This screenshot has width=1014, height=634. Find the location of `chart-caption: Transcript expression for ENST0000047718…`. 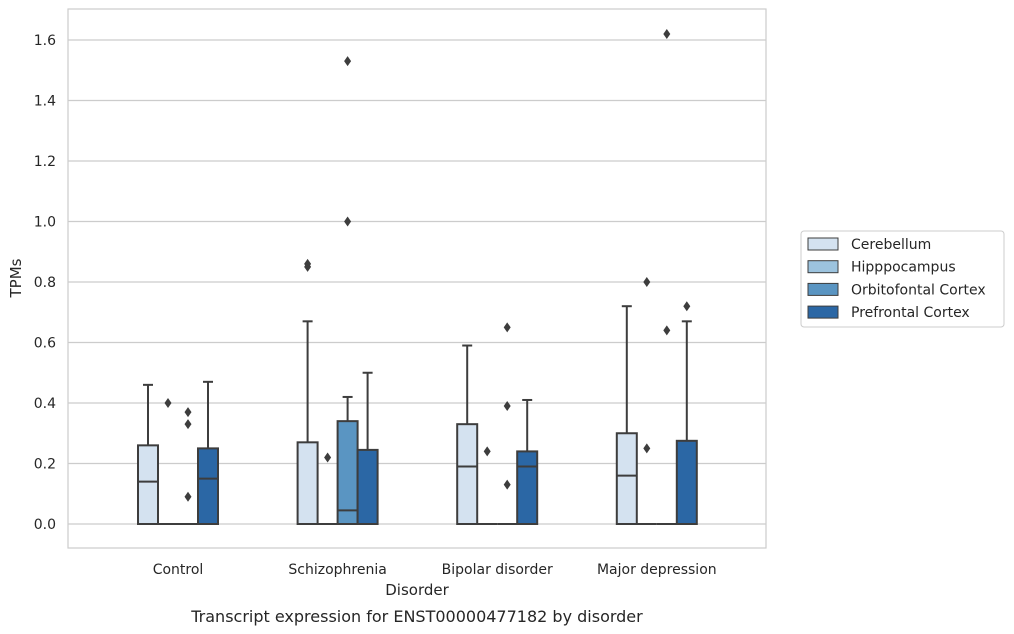

chart-caption: Transcript expression for ENST0000047718… is located at coordinates (416, 616).